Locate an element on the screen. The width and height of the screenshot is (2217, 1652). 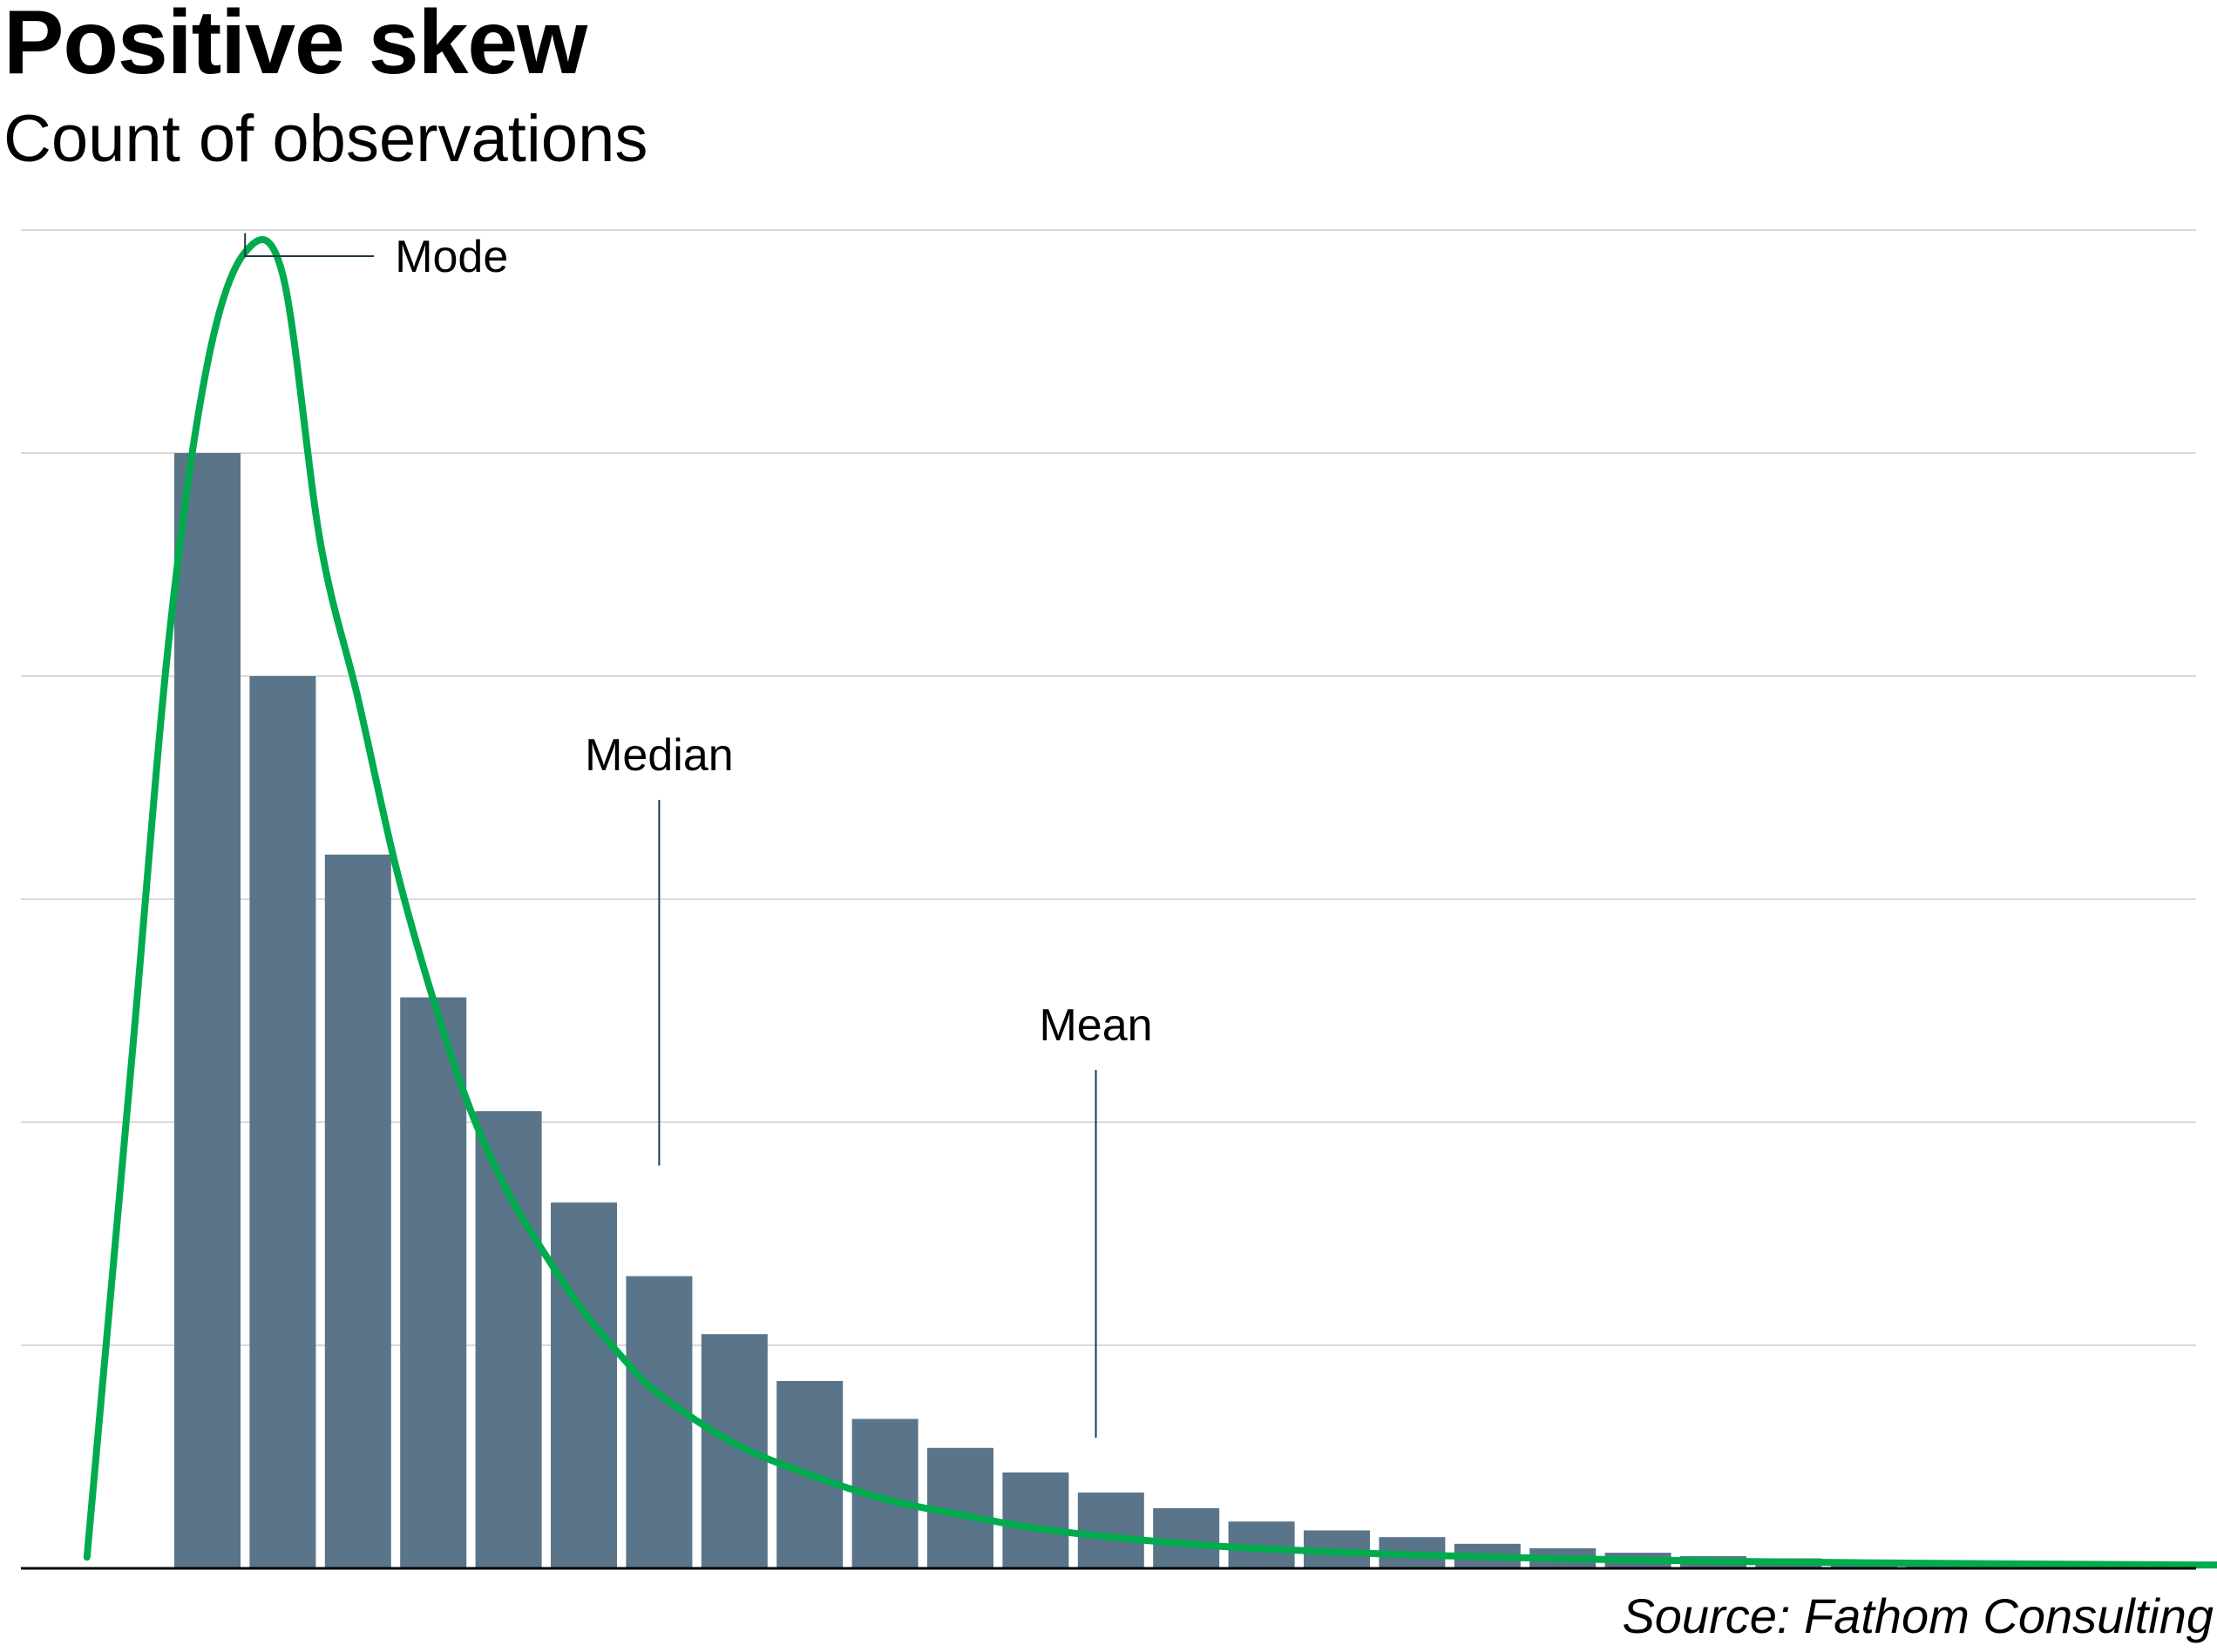
mode-leader is located at coordinates (309, 245).